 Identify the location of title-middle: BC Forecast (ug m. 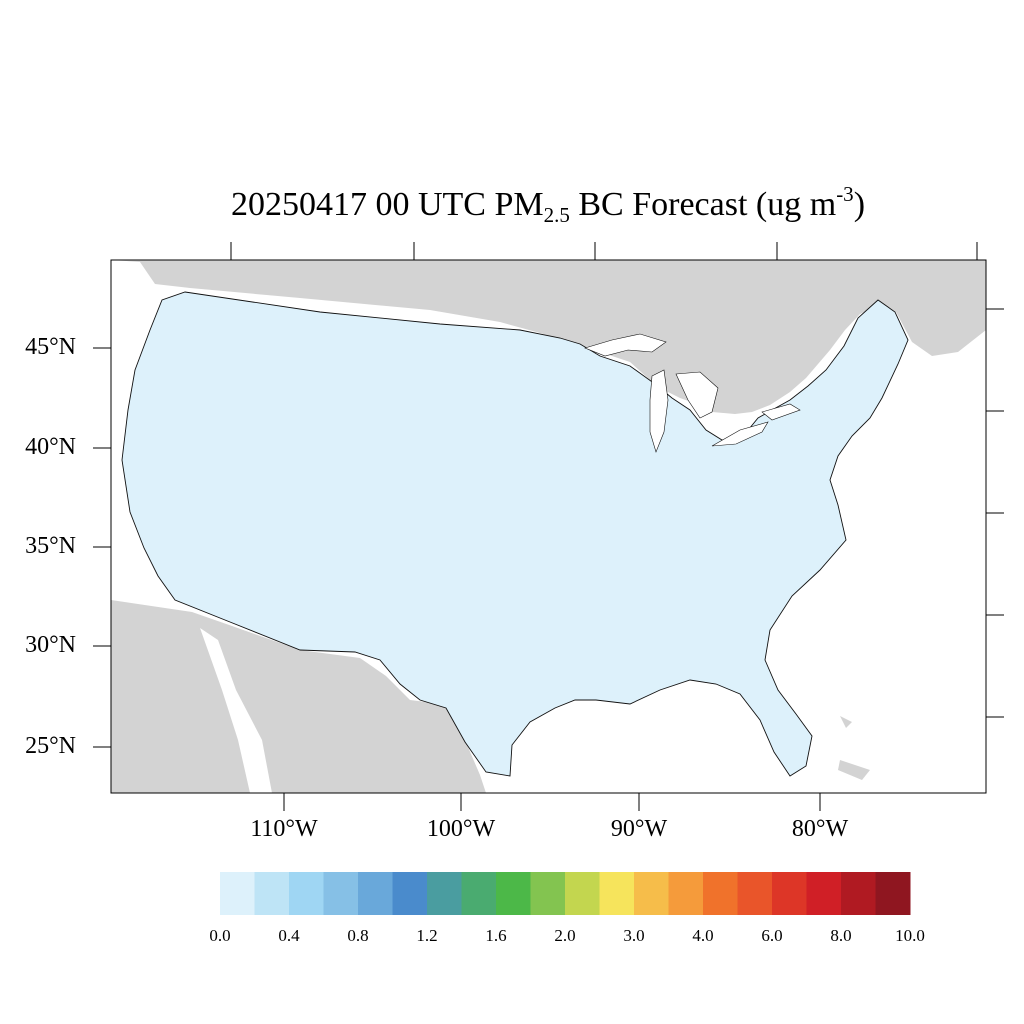
(703, 204).